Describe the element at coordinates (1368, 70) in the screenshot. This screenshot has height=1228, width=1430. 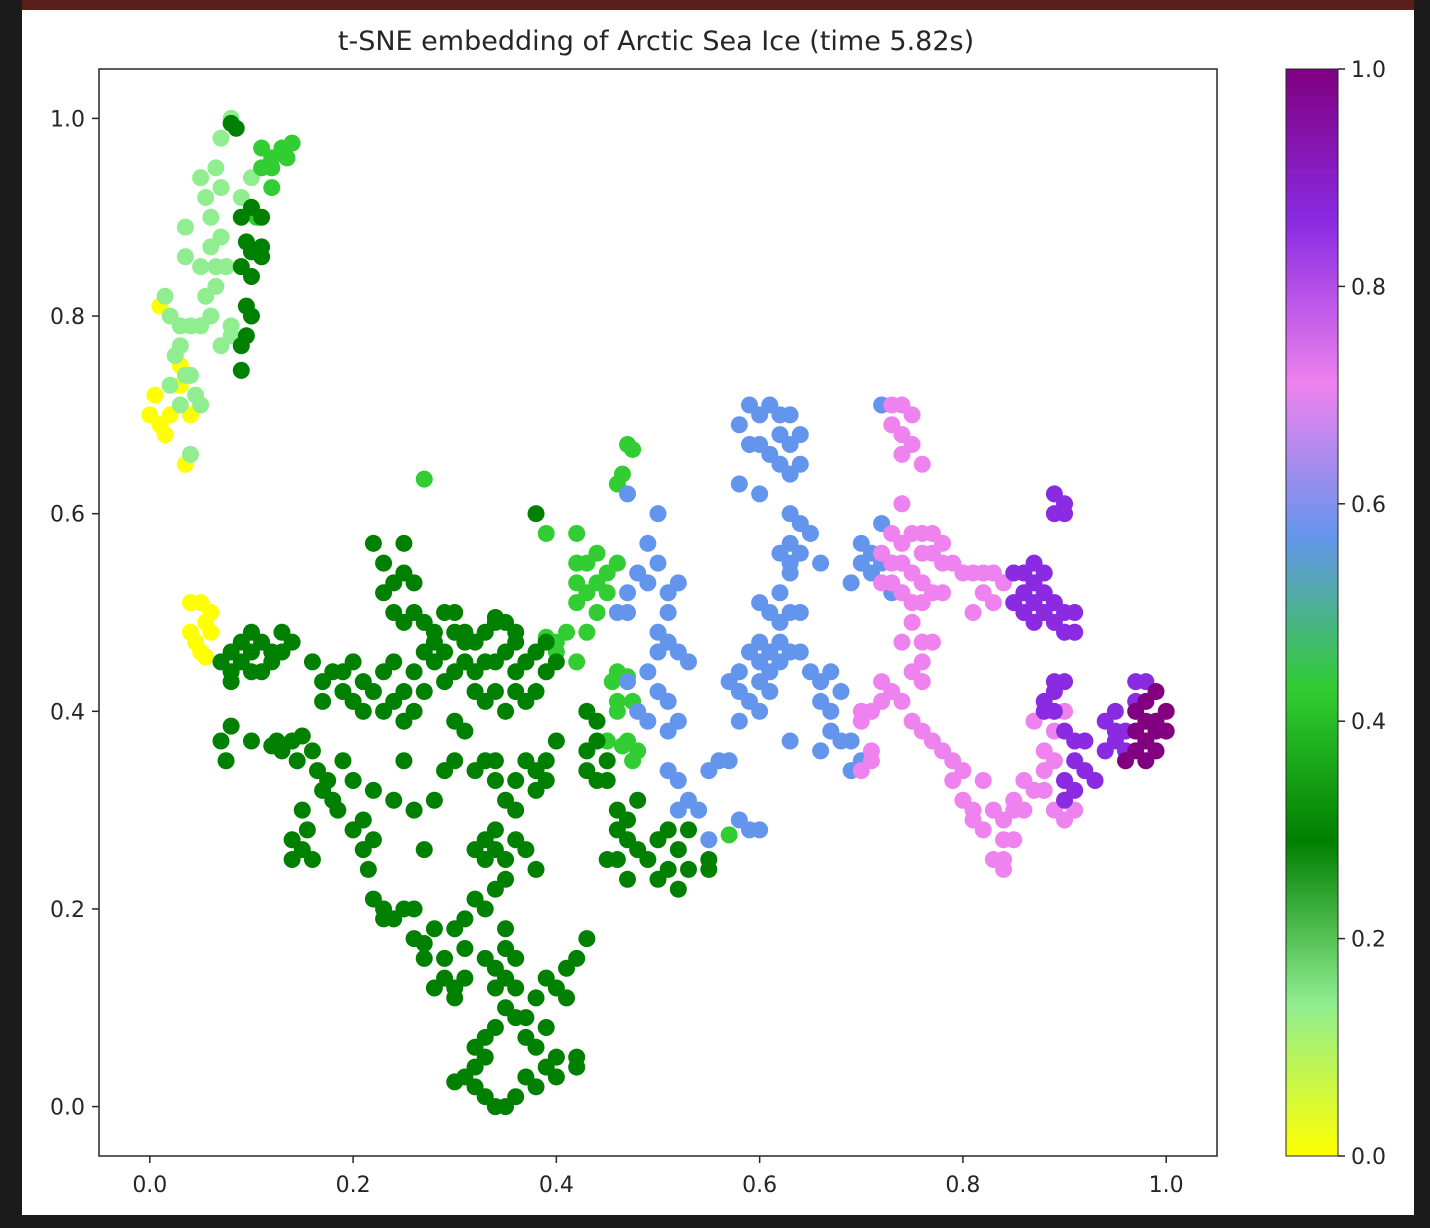
I see `colorbar-tick-label: 1.0` at that location.